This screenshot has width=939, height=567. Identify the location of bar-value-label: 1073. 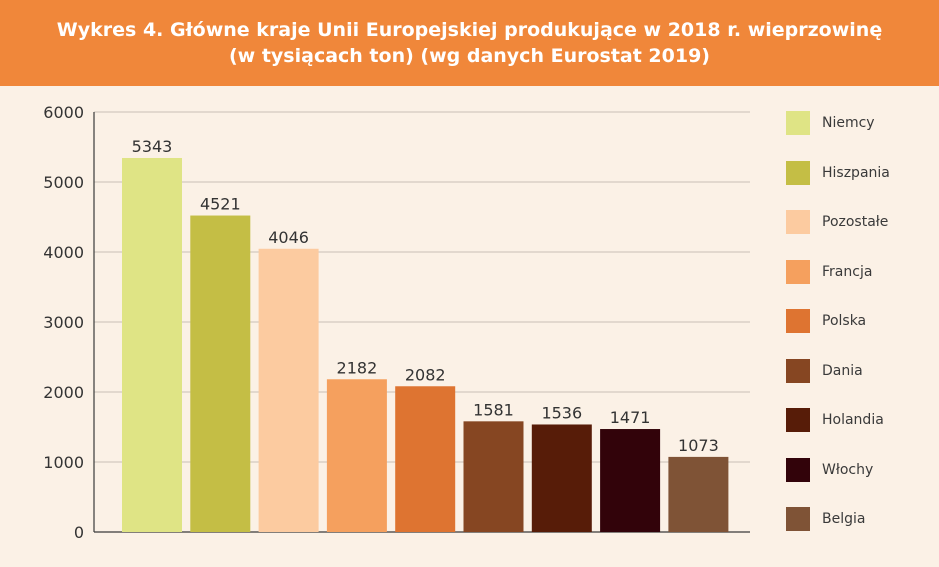
(698, 445).